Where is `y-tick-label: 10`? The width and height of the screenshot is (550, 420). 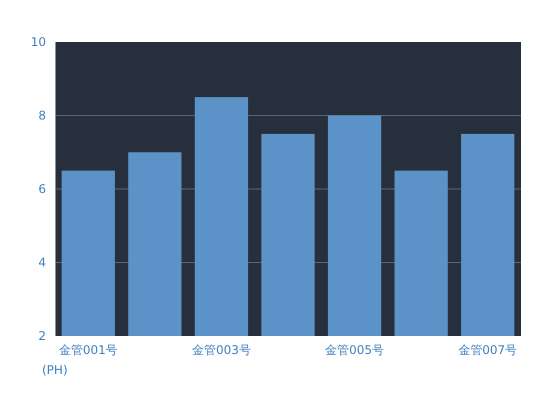 y-tick-label: 10 is located at coordinates (38, 42).